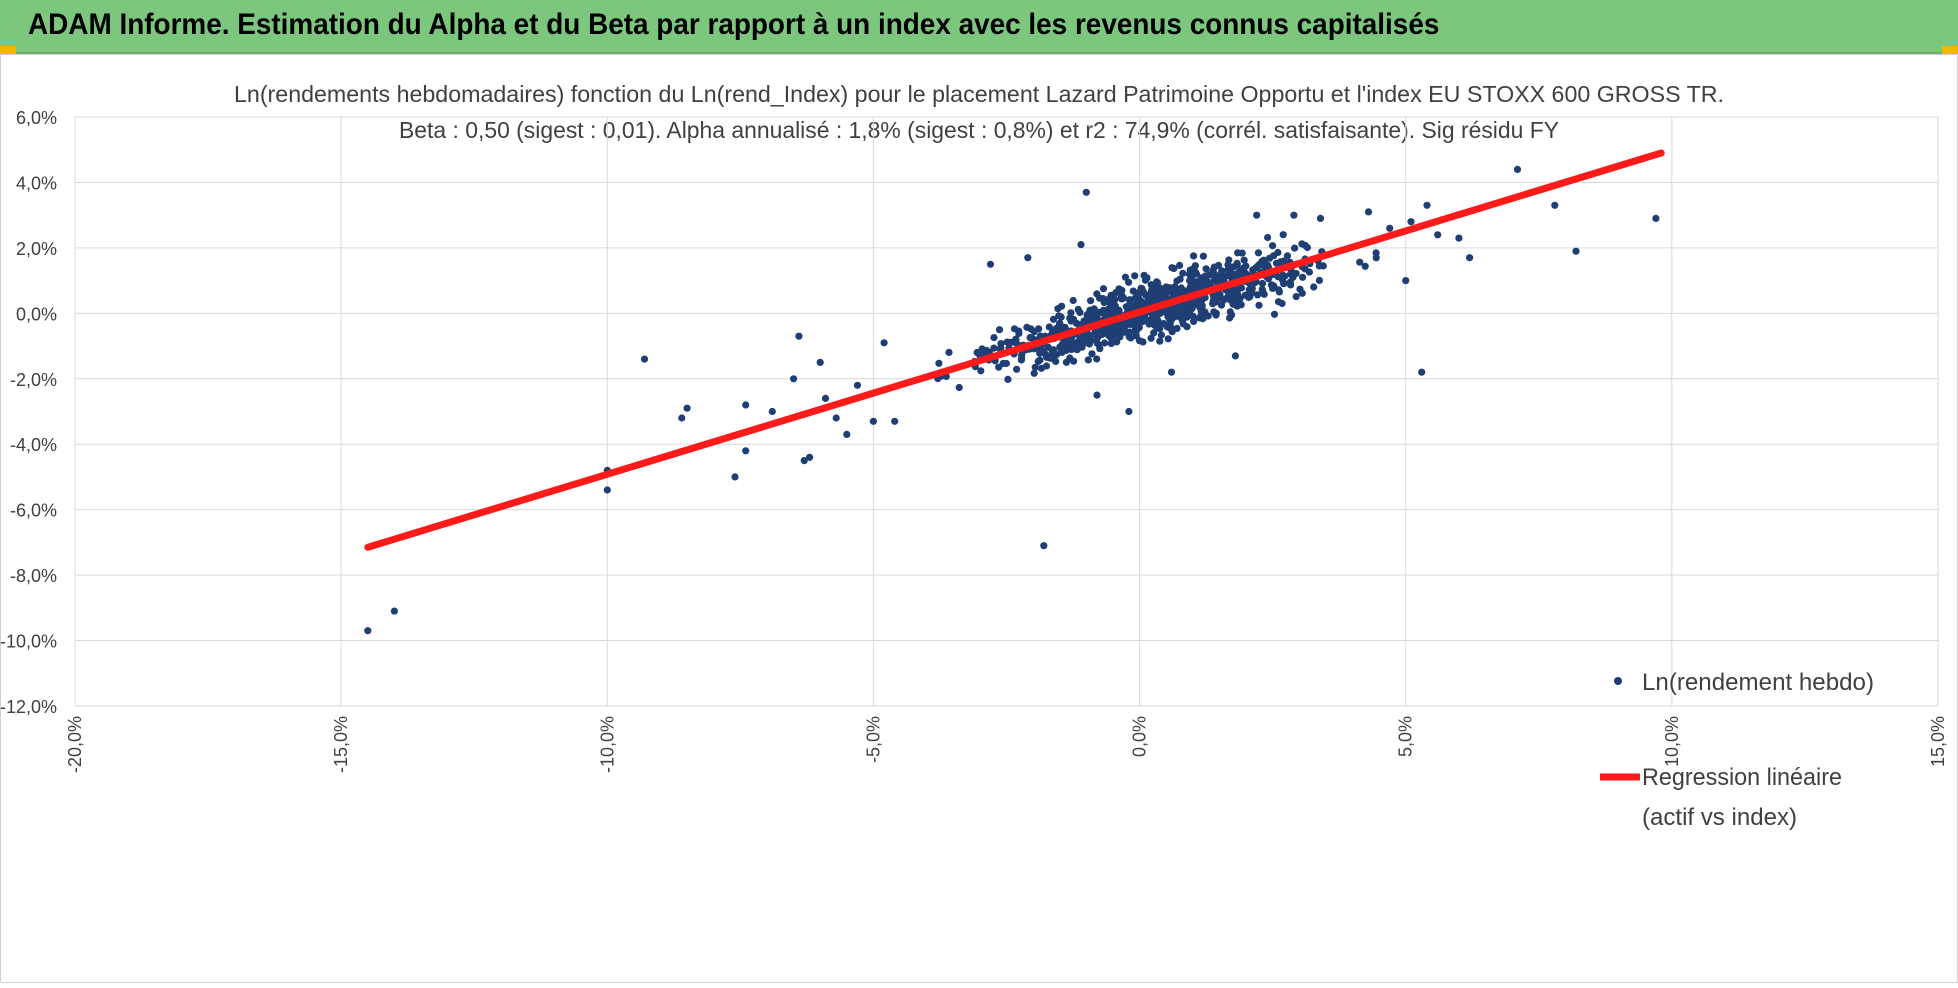  I want to click on x-tick-label: 5,0%, so click(1406, 736).